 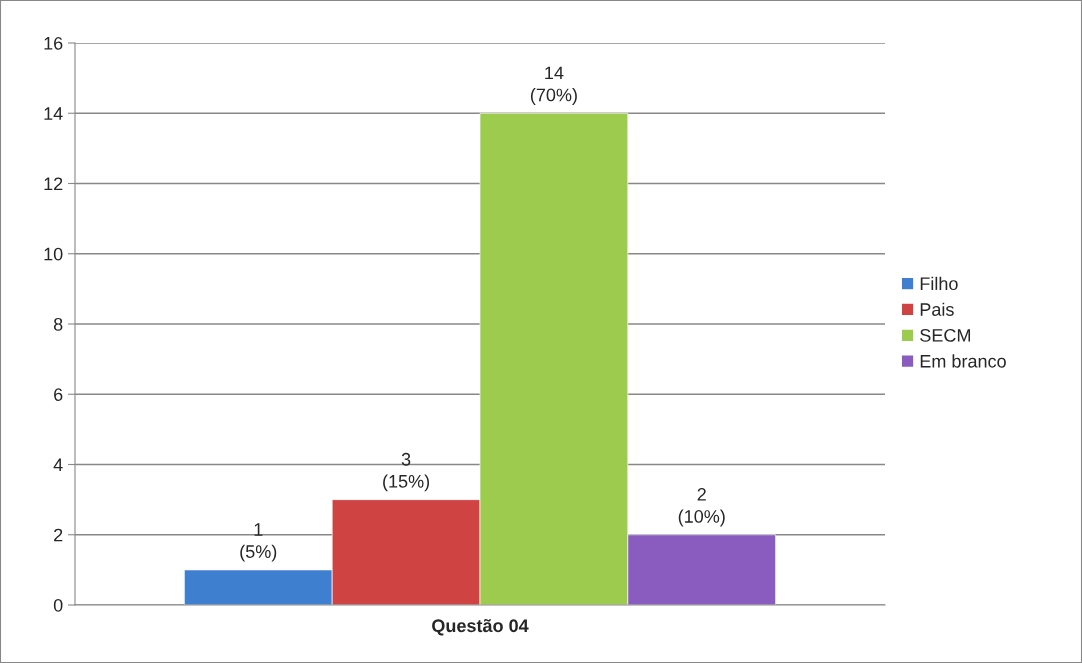 I want to click on y-tick-label: 10, so click(x=53, y=254).